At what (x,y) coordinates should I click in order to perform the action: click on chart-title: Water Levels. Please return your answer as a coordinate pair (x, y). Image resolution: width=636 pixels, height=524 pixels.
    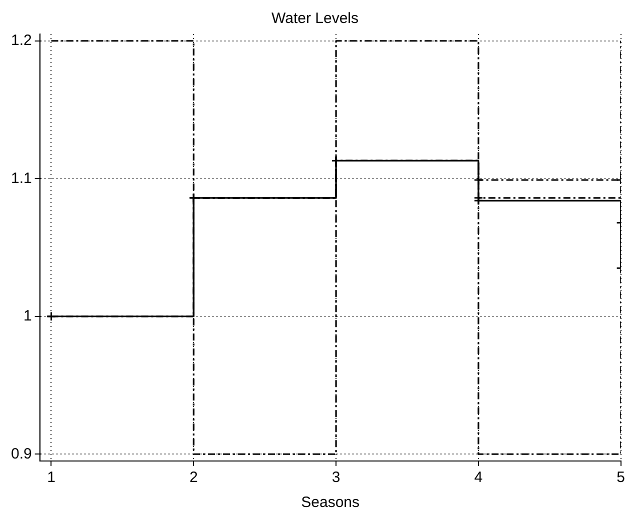
    Looking at the image, I should click on (315, 19).